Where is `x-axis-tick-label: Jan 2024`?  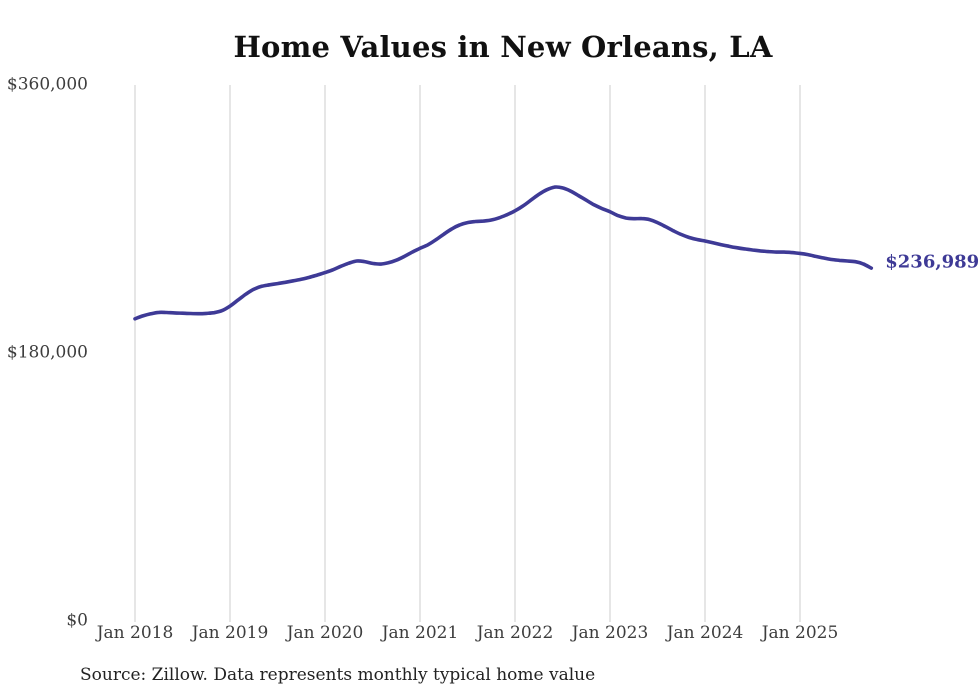
x-axis-tick-label: Jan 2024 is located at coordinates (705, 633).